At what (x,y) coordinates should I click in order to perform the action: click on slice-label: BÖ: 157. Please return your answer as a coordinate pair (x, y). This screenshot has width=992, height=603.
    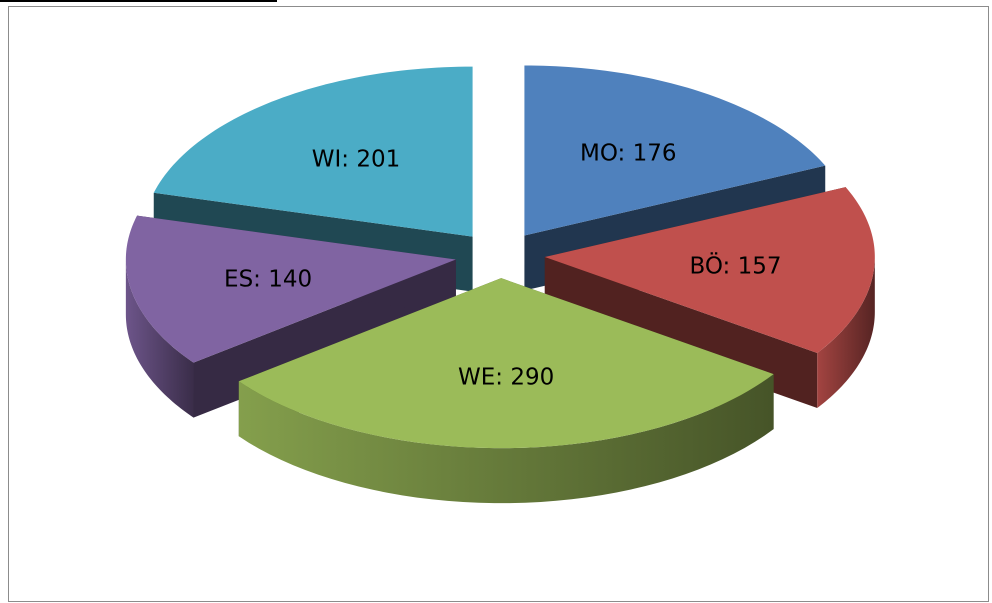
    Looking at the image, I should click on (735, 266).